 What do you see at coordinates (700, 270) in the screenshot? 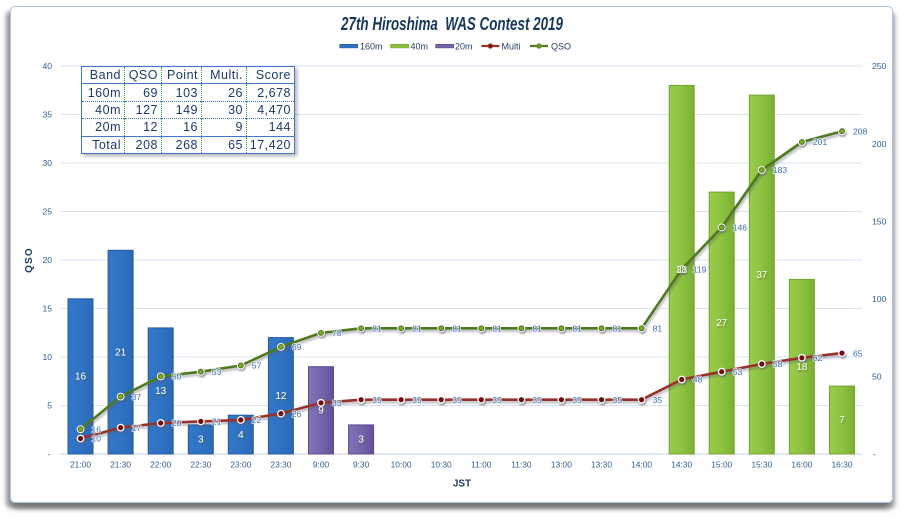
I see `svg-text: 119` at bounding box center [700, 270].